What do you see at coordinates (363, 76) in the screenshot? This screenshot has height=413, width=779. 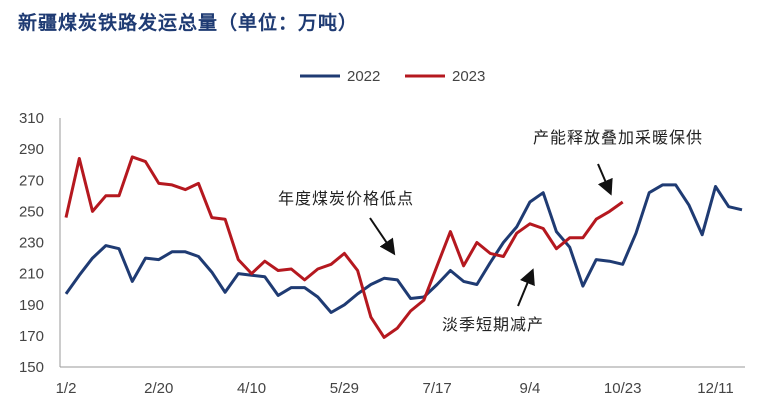 I see `legend-label-2022: 2022` at bounding box center [363, 76].